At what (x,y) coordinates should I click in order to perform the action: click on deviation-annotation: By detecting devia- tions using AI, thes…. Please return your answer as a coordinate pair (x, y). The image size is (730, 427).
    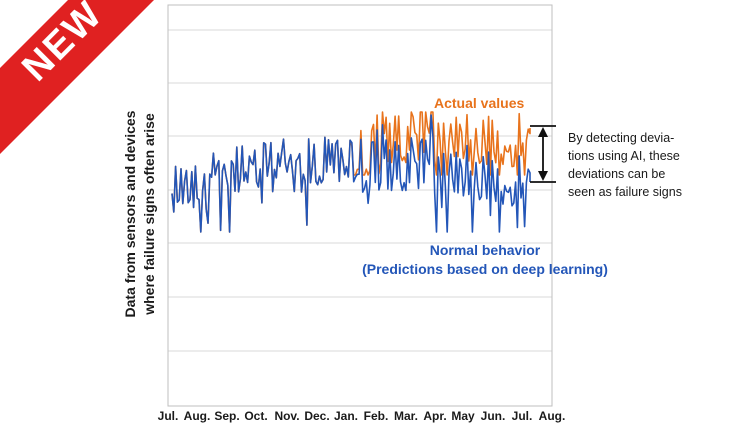
    Looking at the image, I should click on (643, 165).